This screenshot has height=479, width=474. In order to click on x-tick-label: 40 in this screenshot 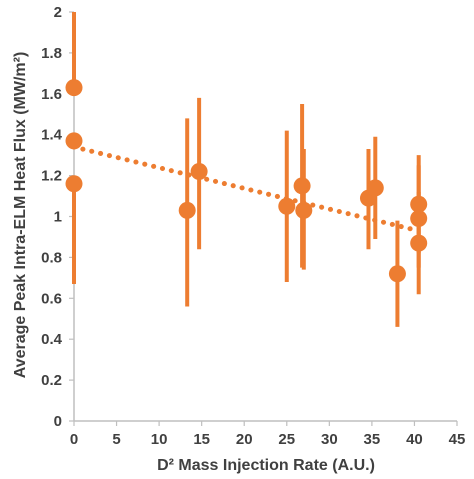, I will do `click(414, 439)`.